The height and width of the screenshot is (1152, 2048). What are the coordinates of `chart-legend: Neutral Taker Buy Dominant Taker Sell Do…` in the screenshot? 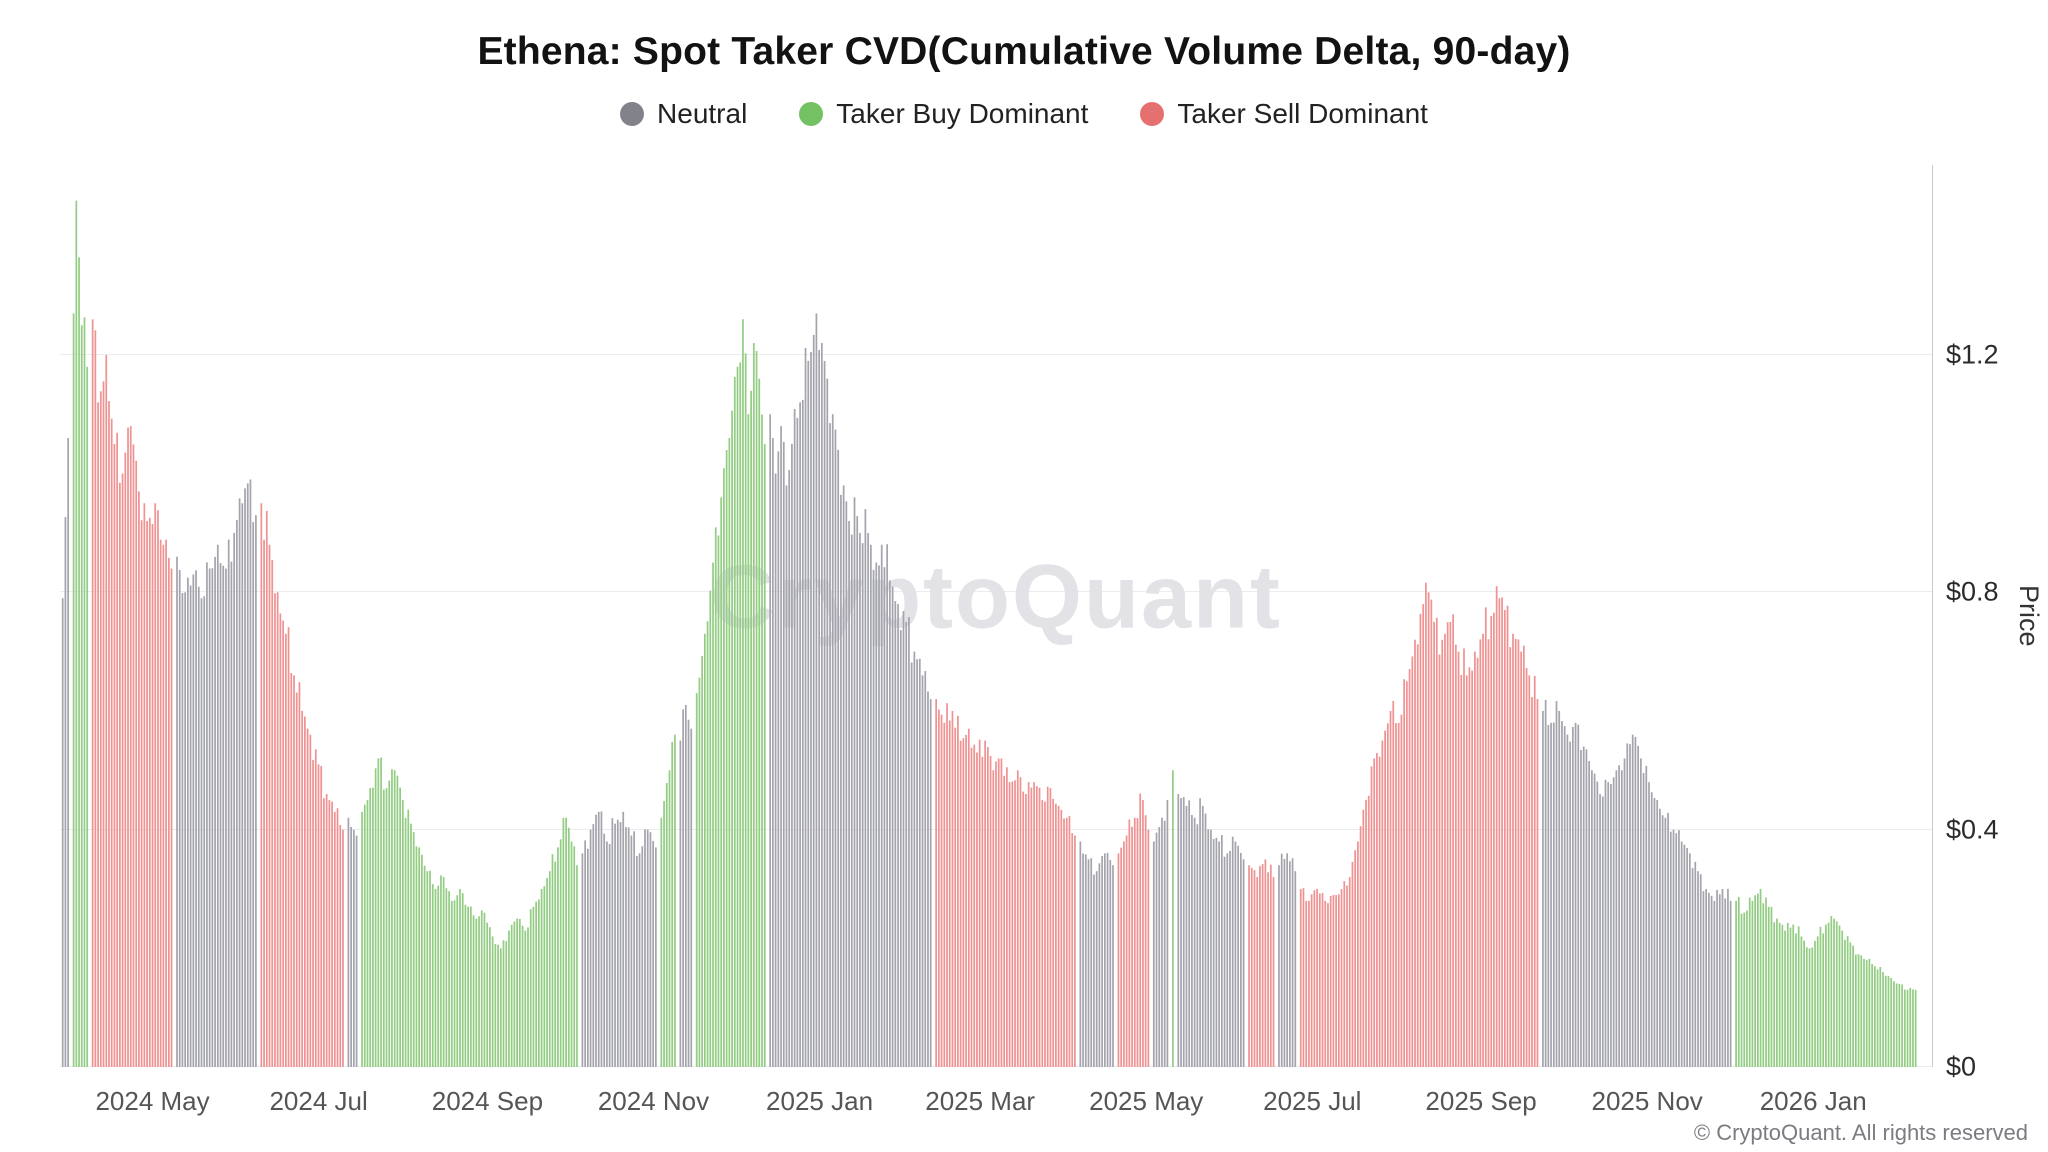 It's located at (1024, 114).